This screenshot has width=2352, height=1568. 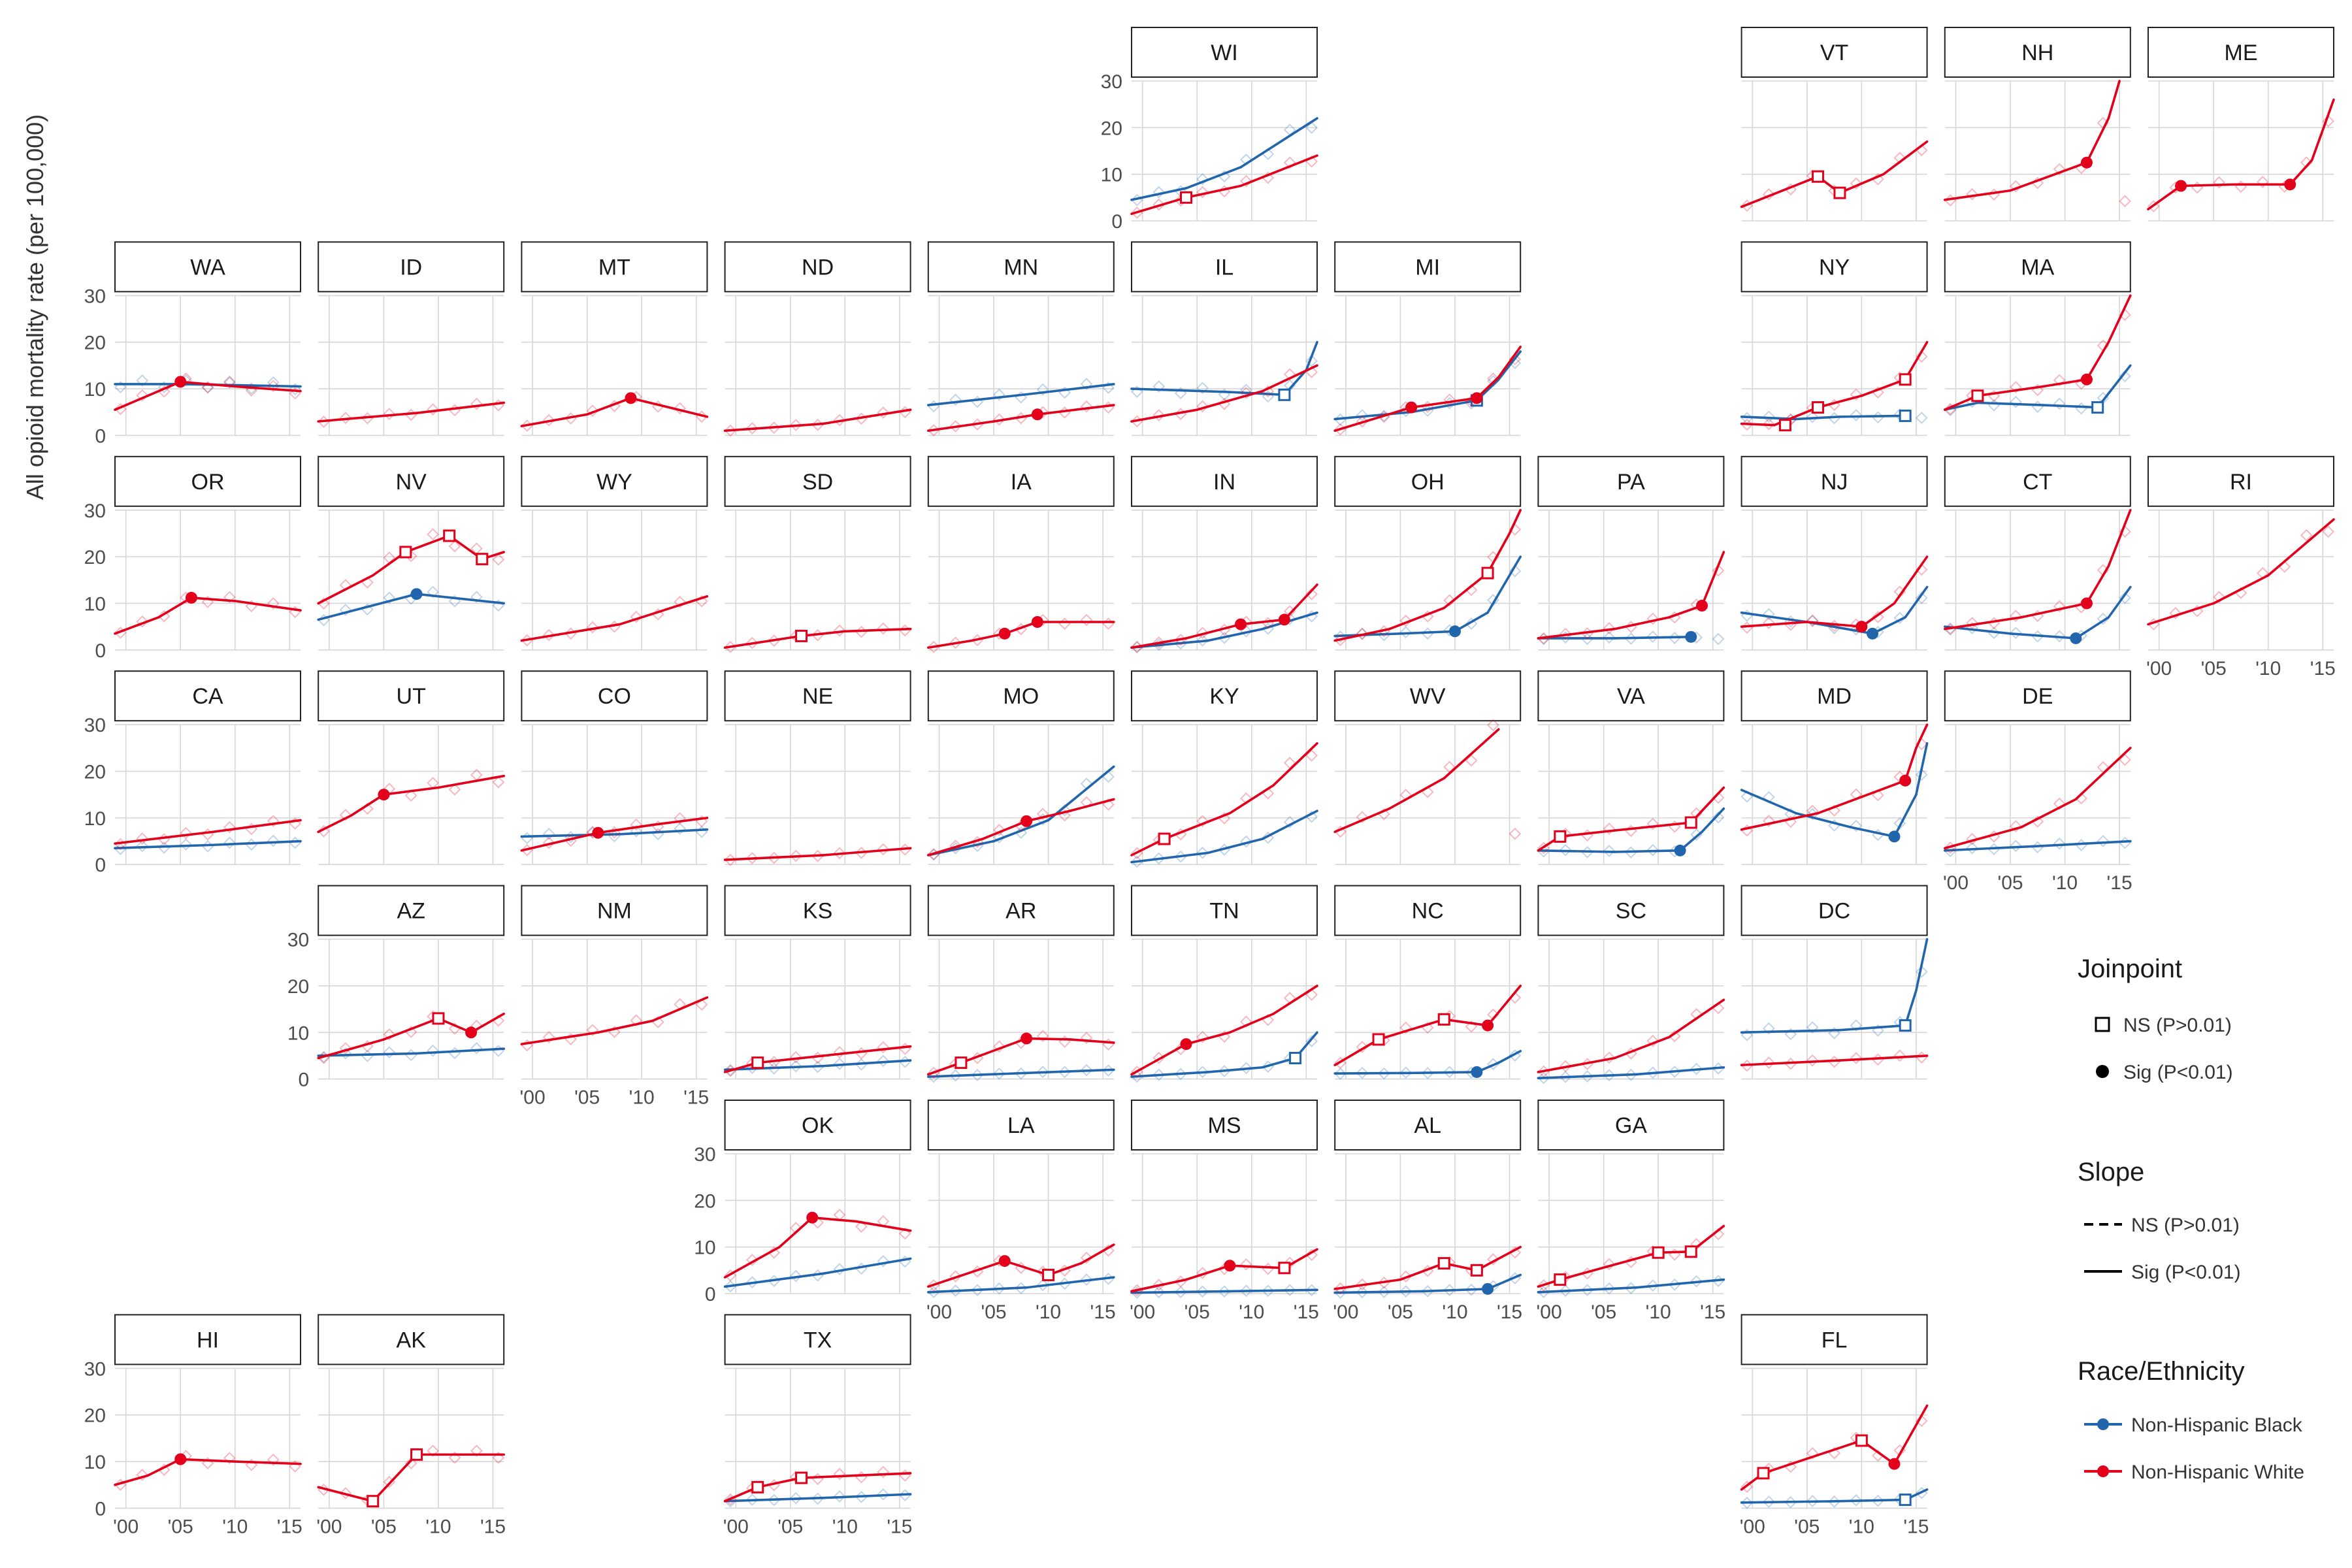 What do you see at coordinates (1834, 124) in the screenshot?
I see `state-panel-vt: VT` at bounding box center [1834, 124].